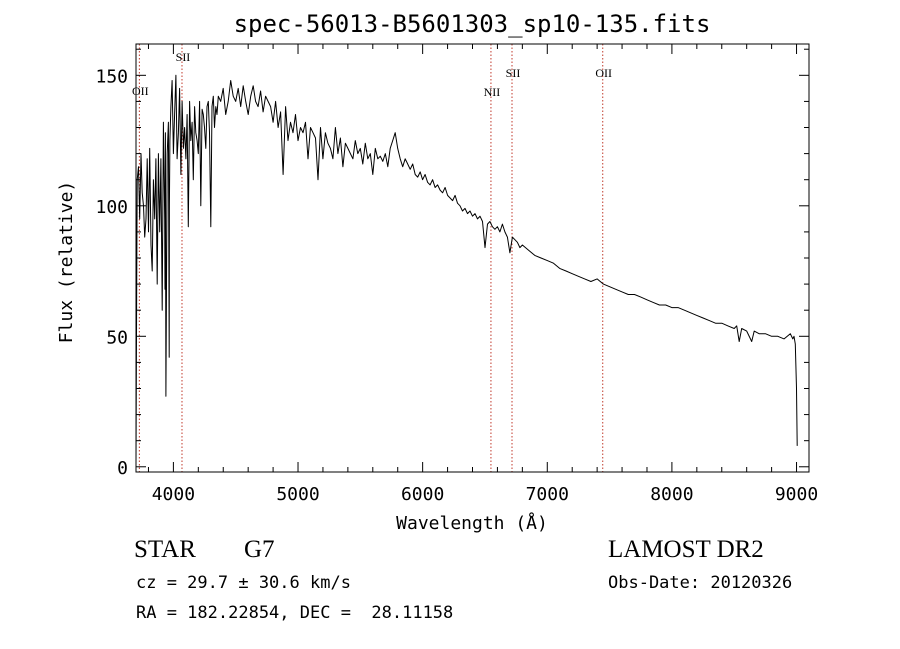 This screenshot has height=649, width=900. Describe the element at coordinates (66, 262) in the screenshot. I see `y-axis-label: Flux (relative)` at that location.